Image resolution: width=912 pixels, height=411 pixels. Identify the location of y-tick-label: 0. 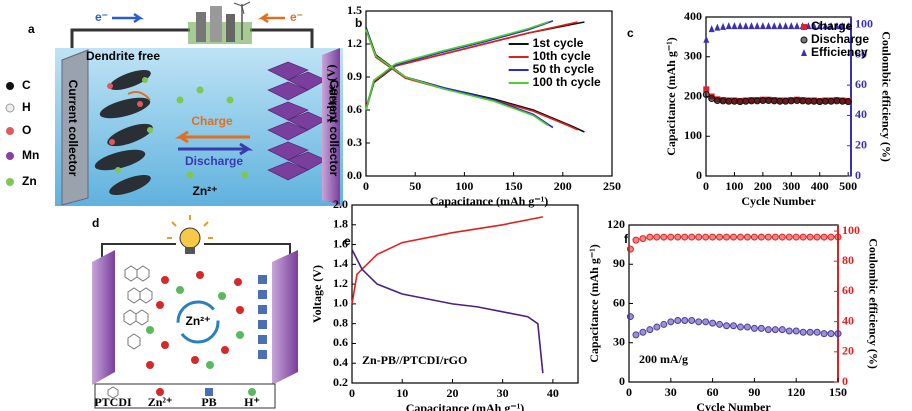
(622, 381).